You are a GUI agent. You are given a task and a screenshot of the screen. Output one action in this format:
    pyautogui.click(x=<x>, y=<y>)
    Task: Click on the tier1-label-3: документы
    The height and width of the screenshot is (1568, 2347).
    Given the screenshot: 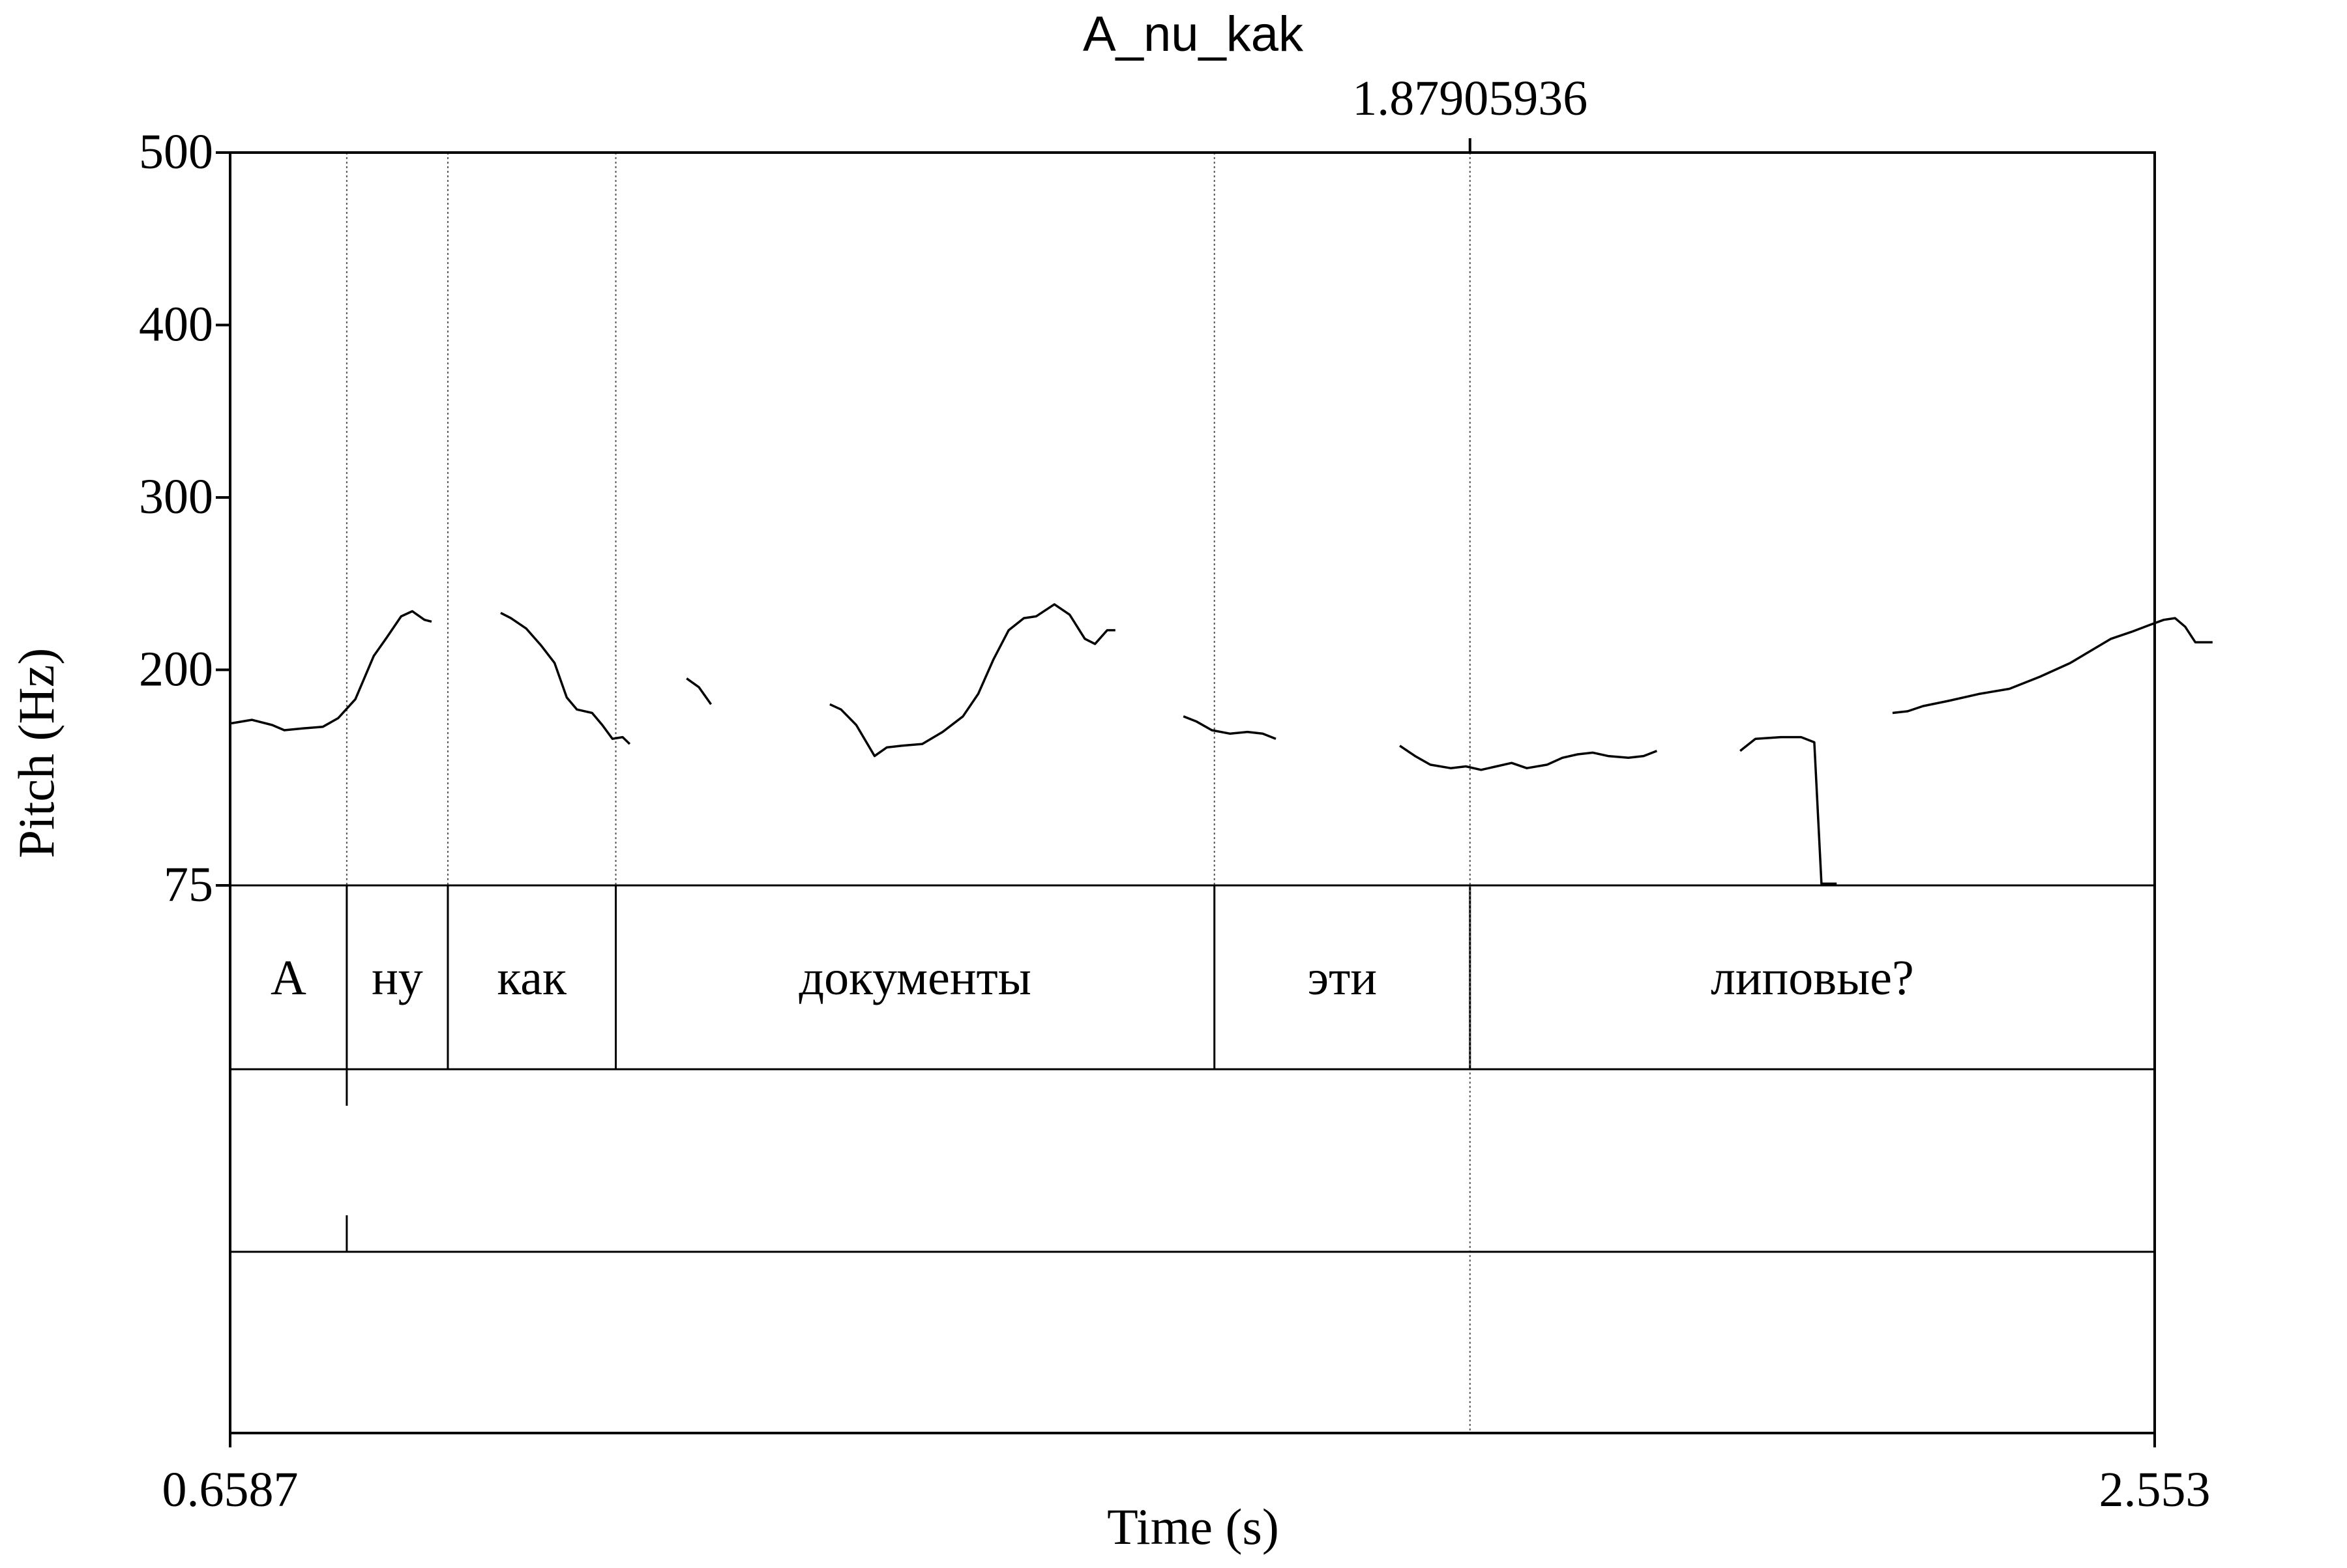 What is the action you would take?
    pyautogui.click(x=915, y=978)
    